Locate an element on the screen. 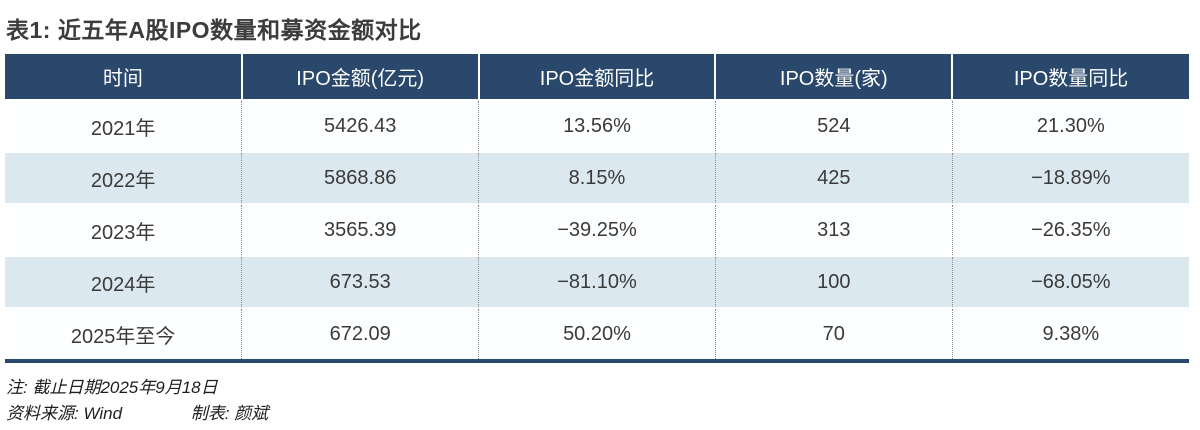 This screenshot has height=430, width=1200. year-cell: 2022年 is located at coordinates (123, 177).